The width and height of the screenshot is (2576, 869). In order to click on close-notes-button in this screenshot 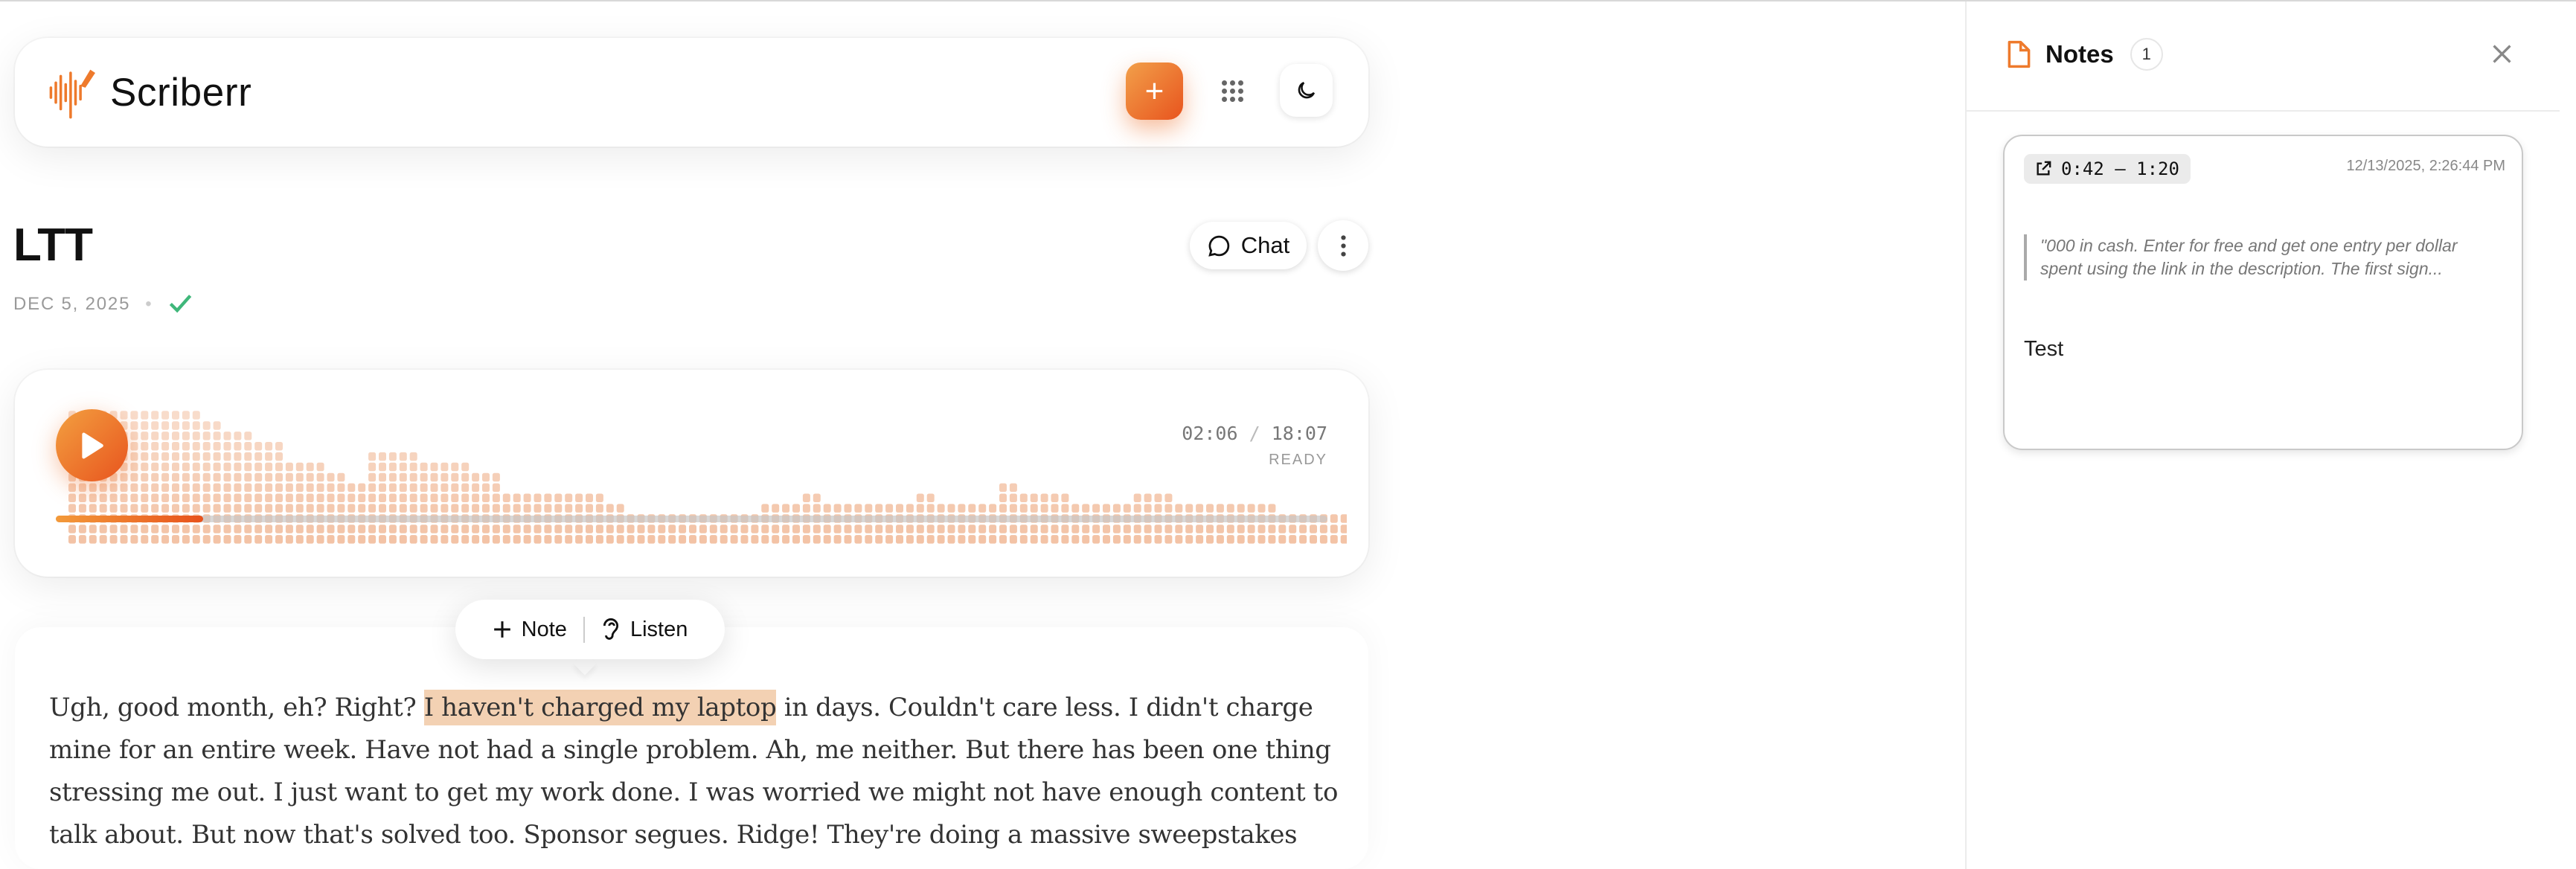, I will do `click(2502, 54)`.